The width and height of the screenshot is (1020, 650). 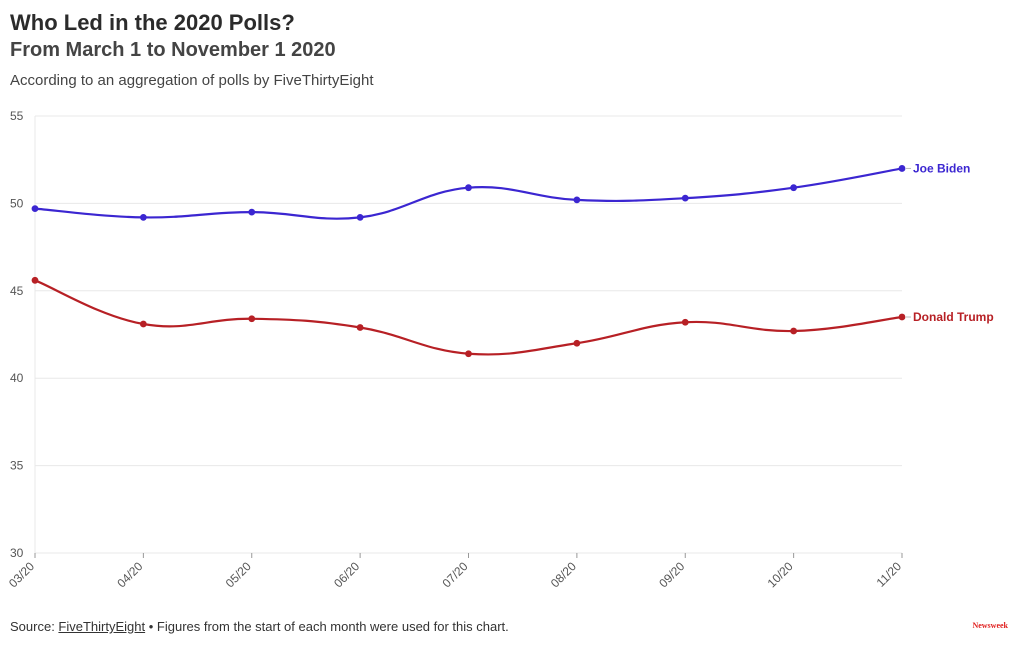 What do you see at coordinates (950, 242) in the screenshot?
I see `series-labels: Joe Biden Donald Trump` at bounding box center [950, 242].